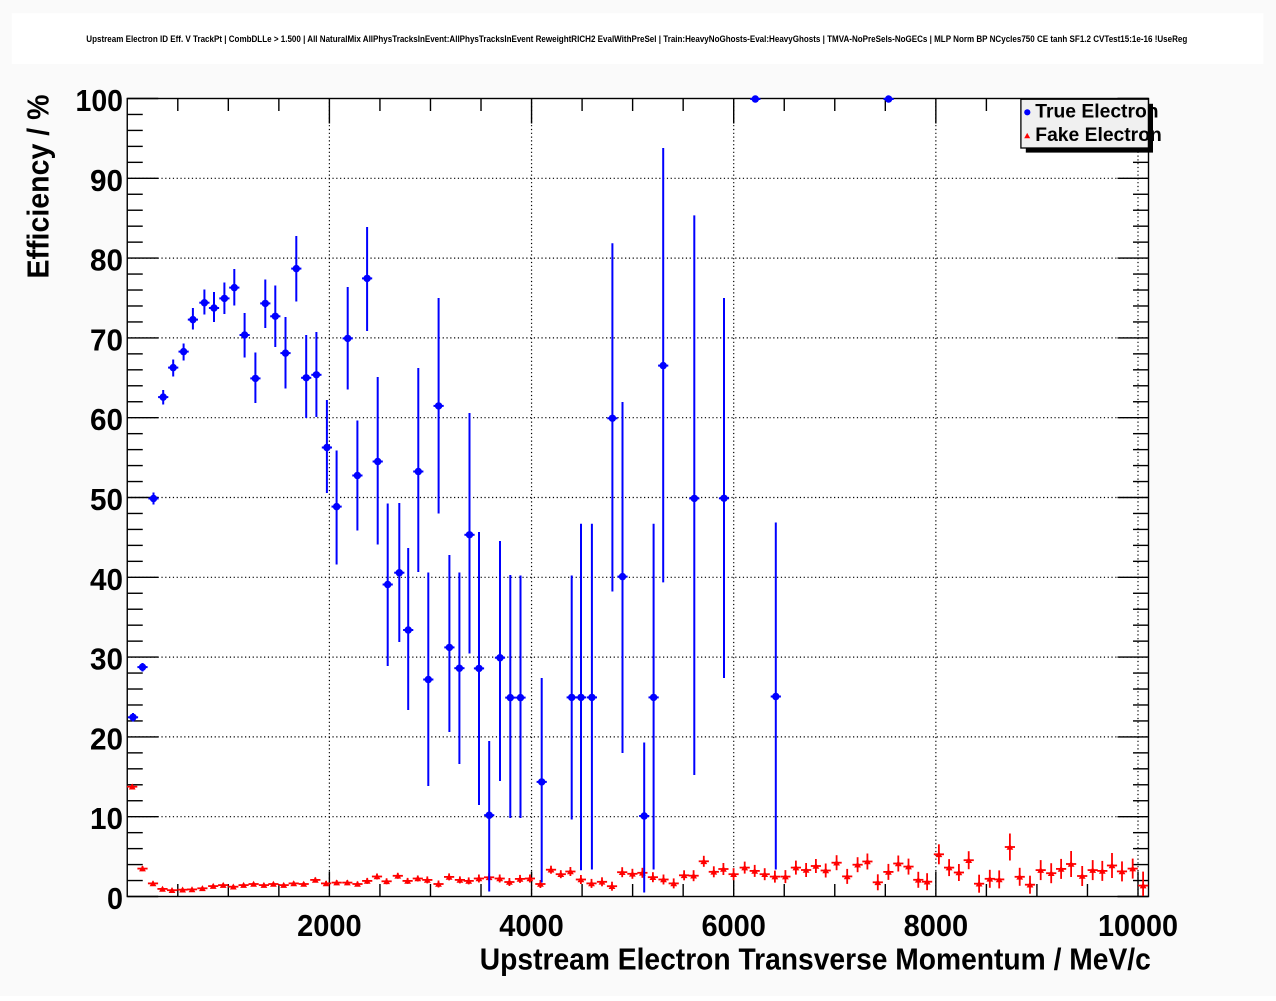 The image size is (1276, 1001). What do you see at coordinates (936, 925) in the screenshot?
I see `svg-text: 8000` at bounding box center [936, 925].